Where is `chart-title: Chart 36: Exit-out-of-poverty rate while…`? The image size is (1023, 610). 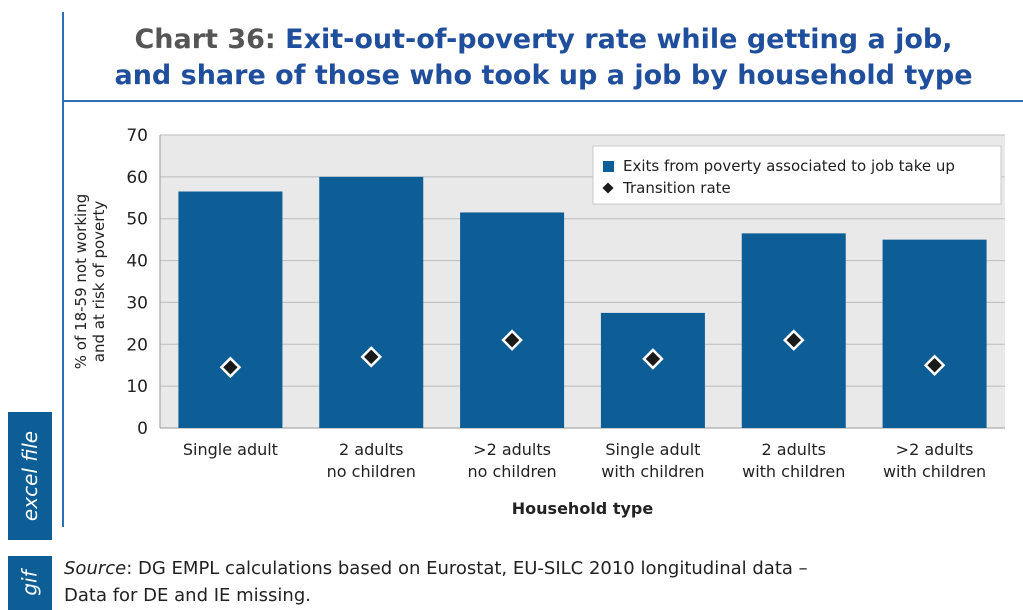
chart-title: Chart 36: Exit-out-of-poverty rate while… is located at coordinates (543, 58).